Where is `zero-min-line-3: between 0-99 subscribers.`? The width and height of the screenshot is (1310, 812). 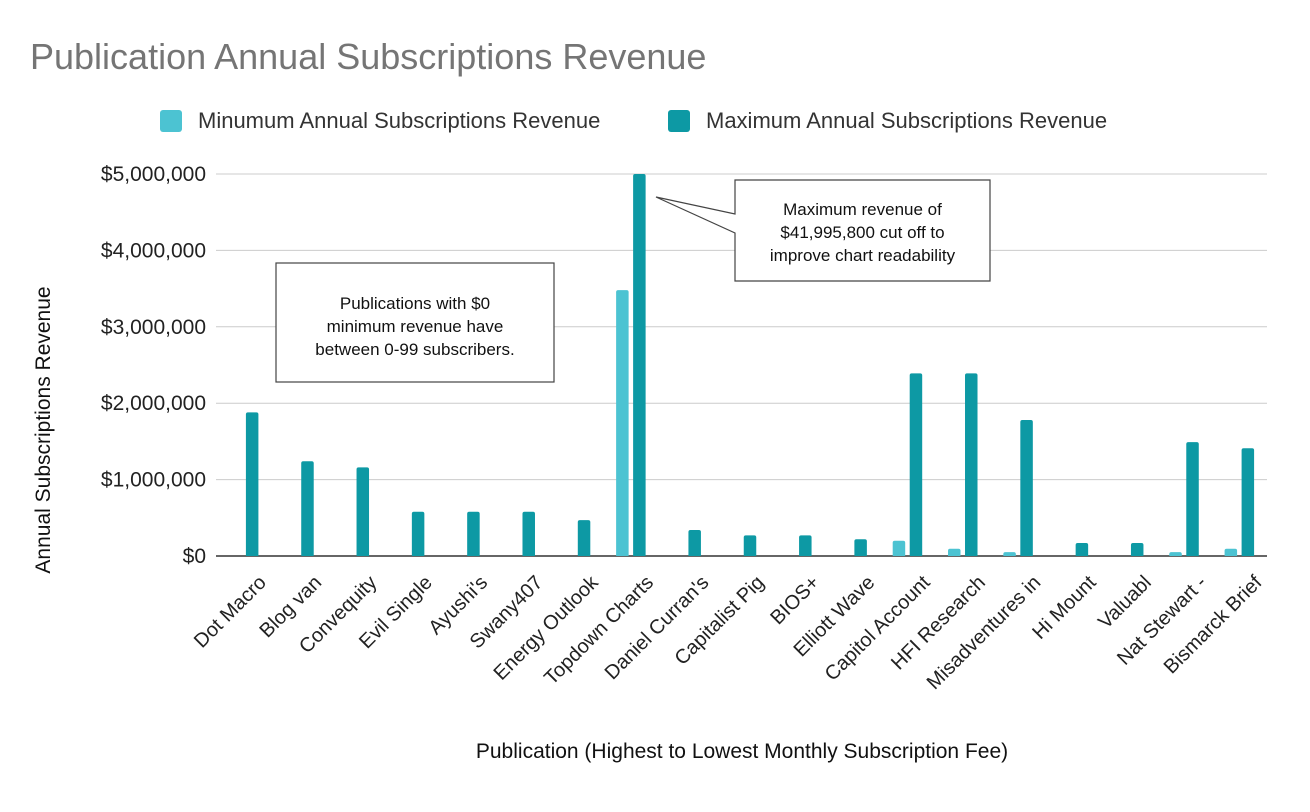 zero-min-line-3: between 0-99 subscribers. is located at coordinates (415, 349).